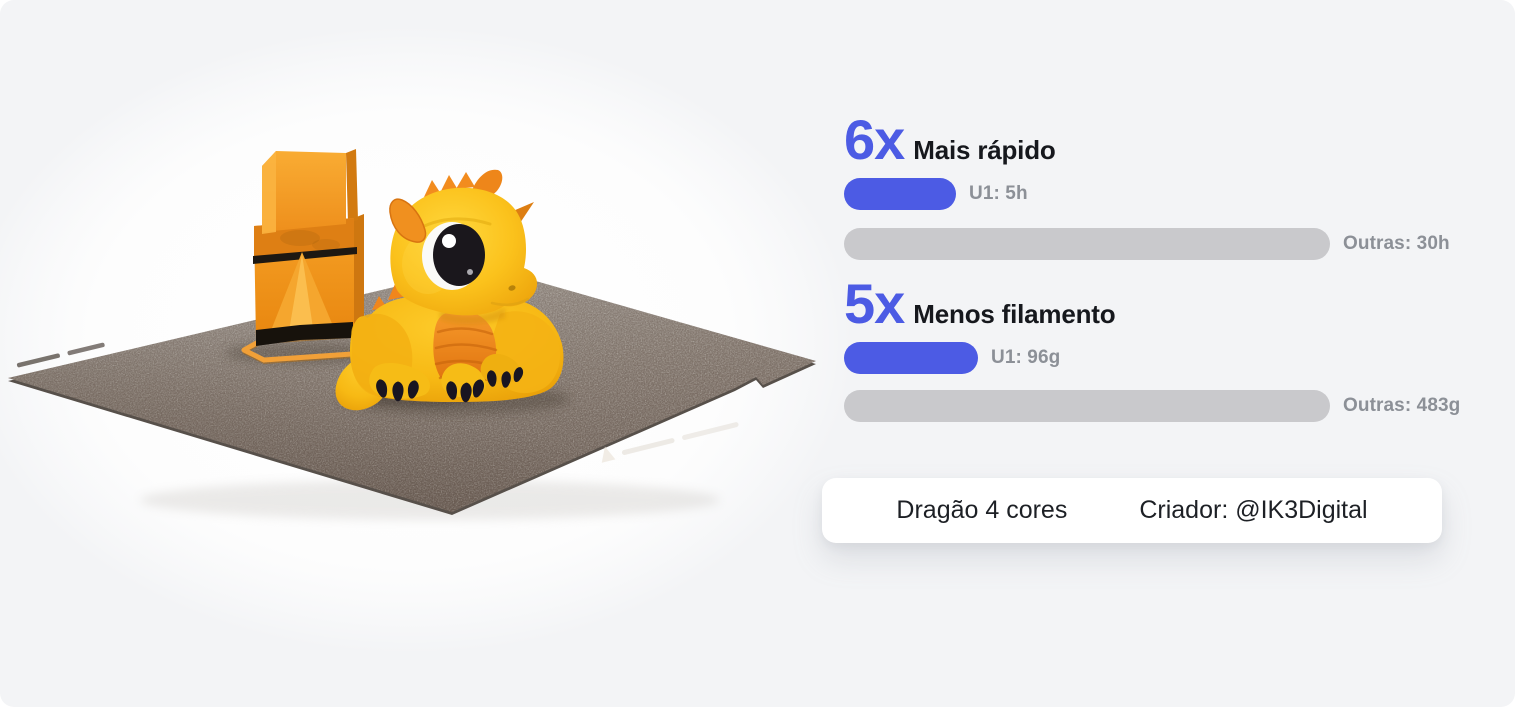 Image resolution: width=1515 pixels, height=707 pixels. What do you see at coordinates (307, 257) in the screenshot?
I see `purge-tower` at bounding box center [307, 257].